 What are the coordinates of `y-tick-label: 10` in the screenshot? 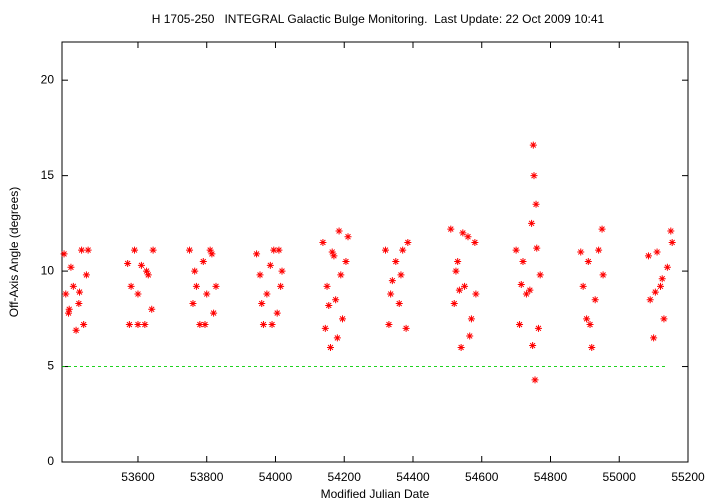 It's located at (48, 270).